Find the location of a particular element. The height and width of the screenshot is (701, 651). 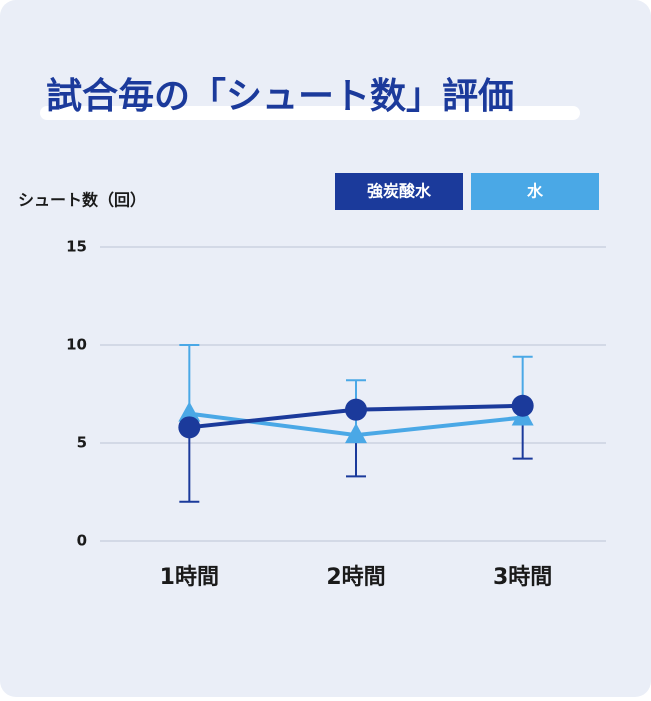

y-tick-label: 5 is located at coordinates (82, 443).